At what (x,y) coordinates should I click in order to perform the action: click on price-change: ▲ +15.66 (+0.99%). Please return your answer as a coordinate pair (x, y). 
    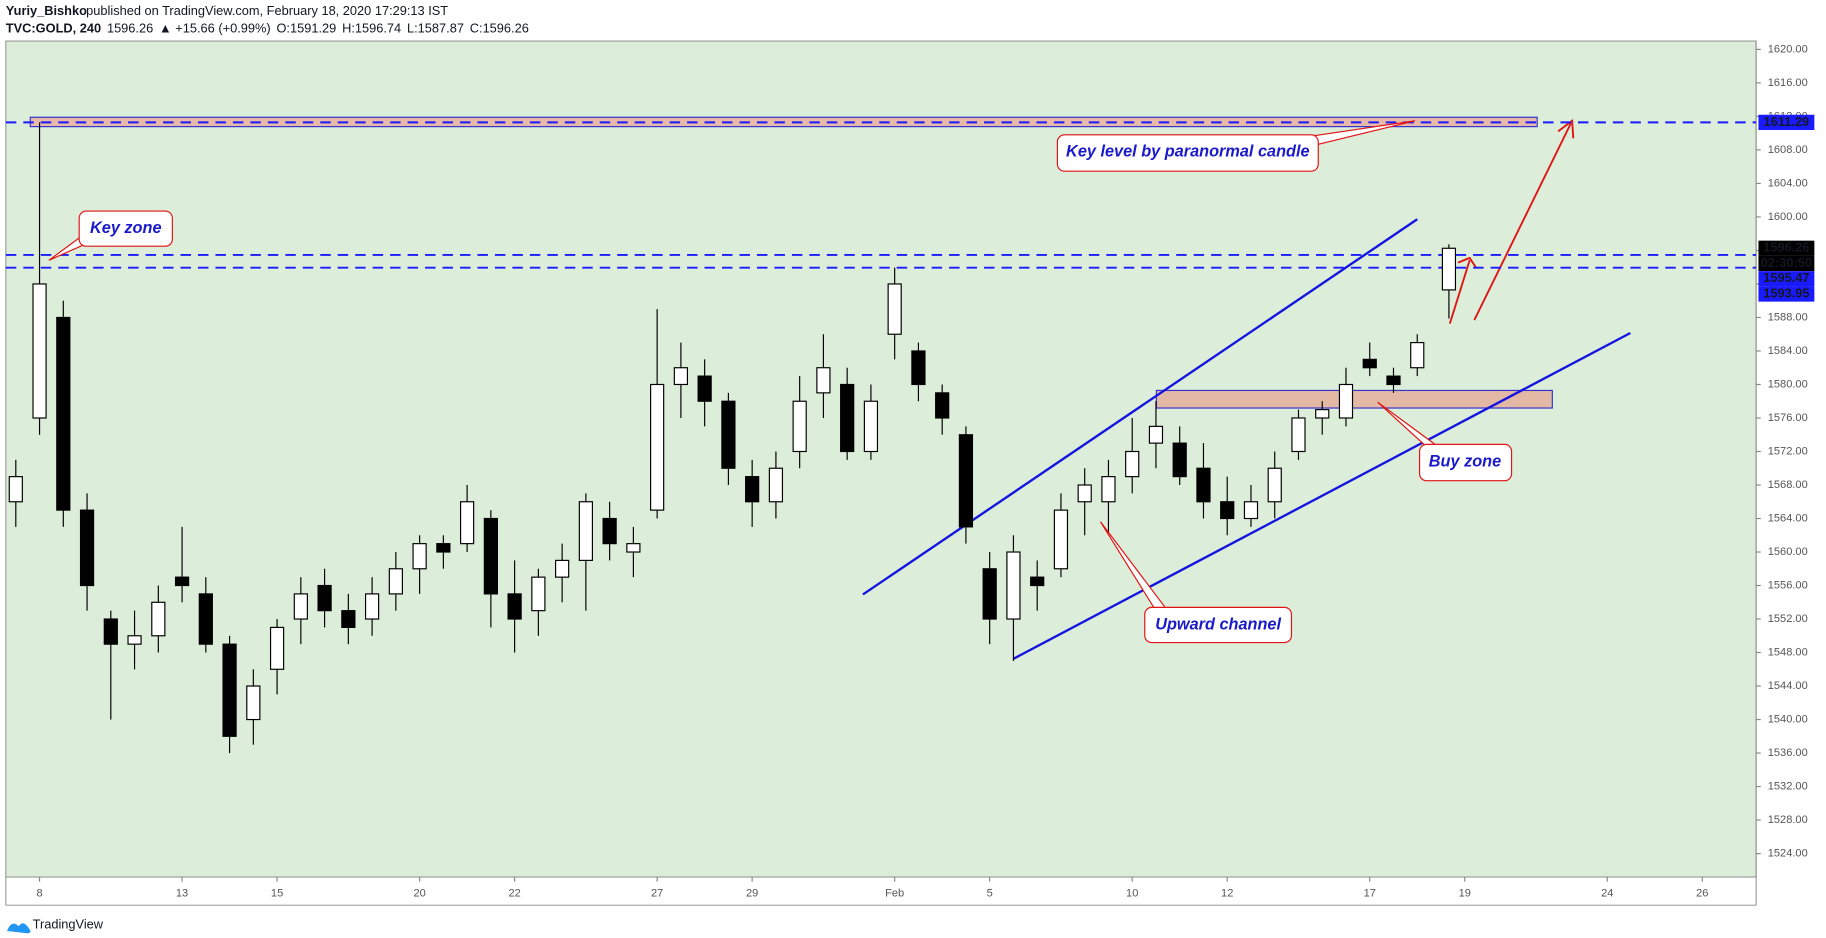
    Looking at the image, I should click on (215, 28).